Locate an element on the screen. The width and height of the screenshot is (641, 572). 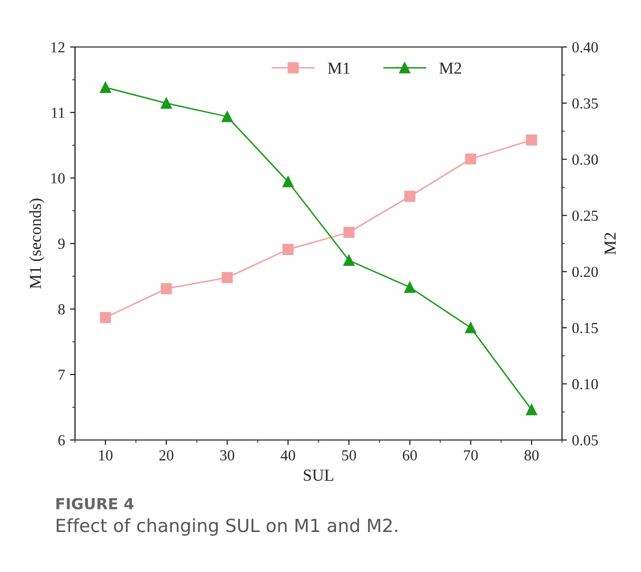
y-tick-label: 6 is located at coordinates (61, 440).